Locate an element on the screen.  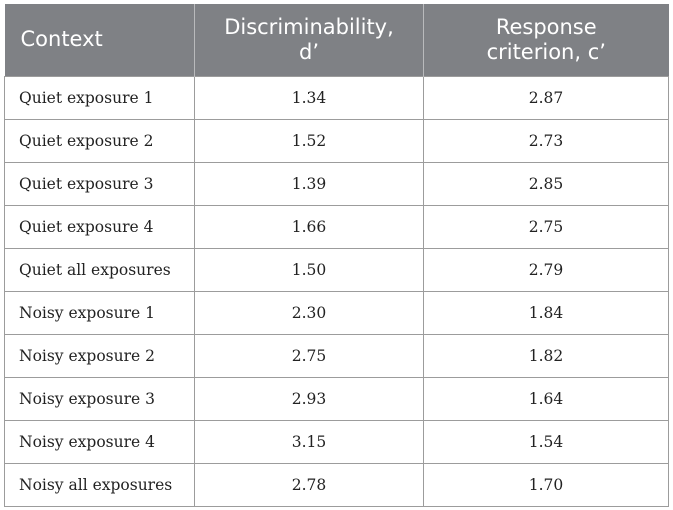
header-discriminability: Discriminability, d’ is located at coordinates (309, 40).